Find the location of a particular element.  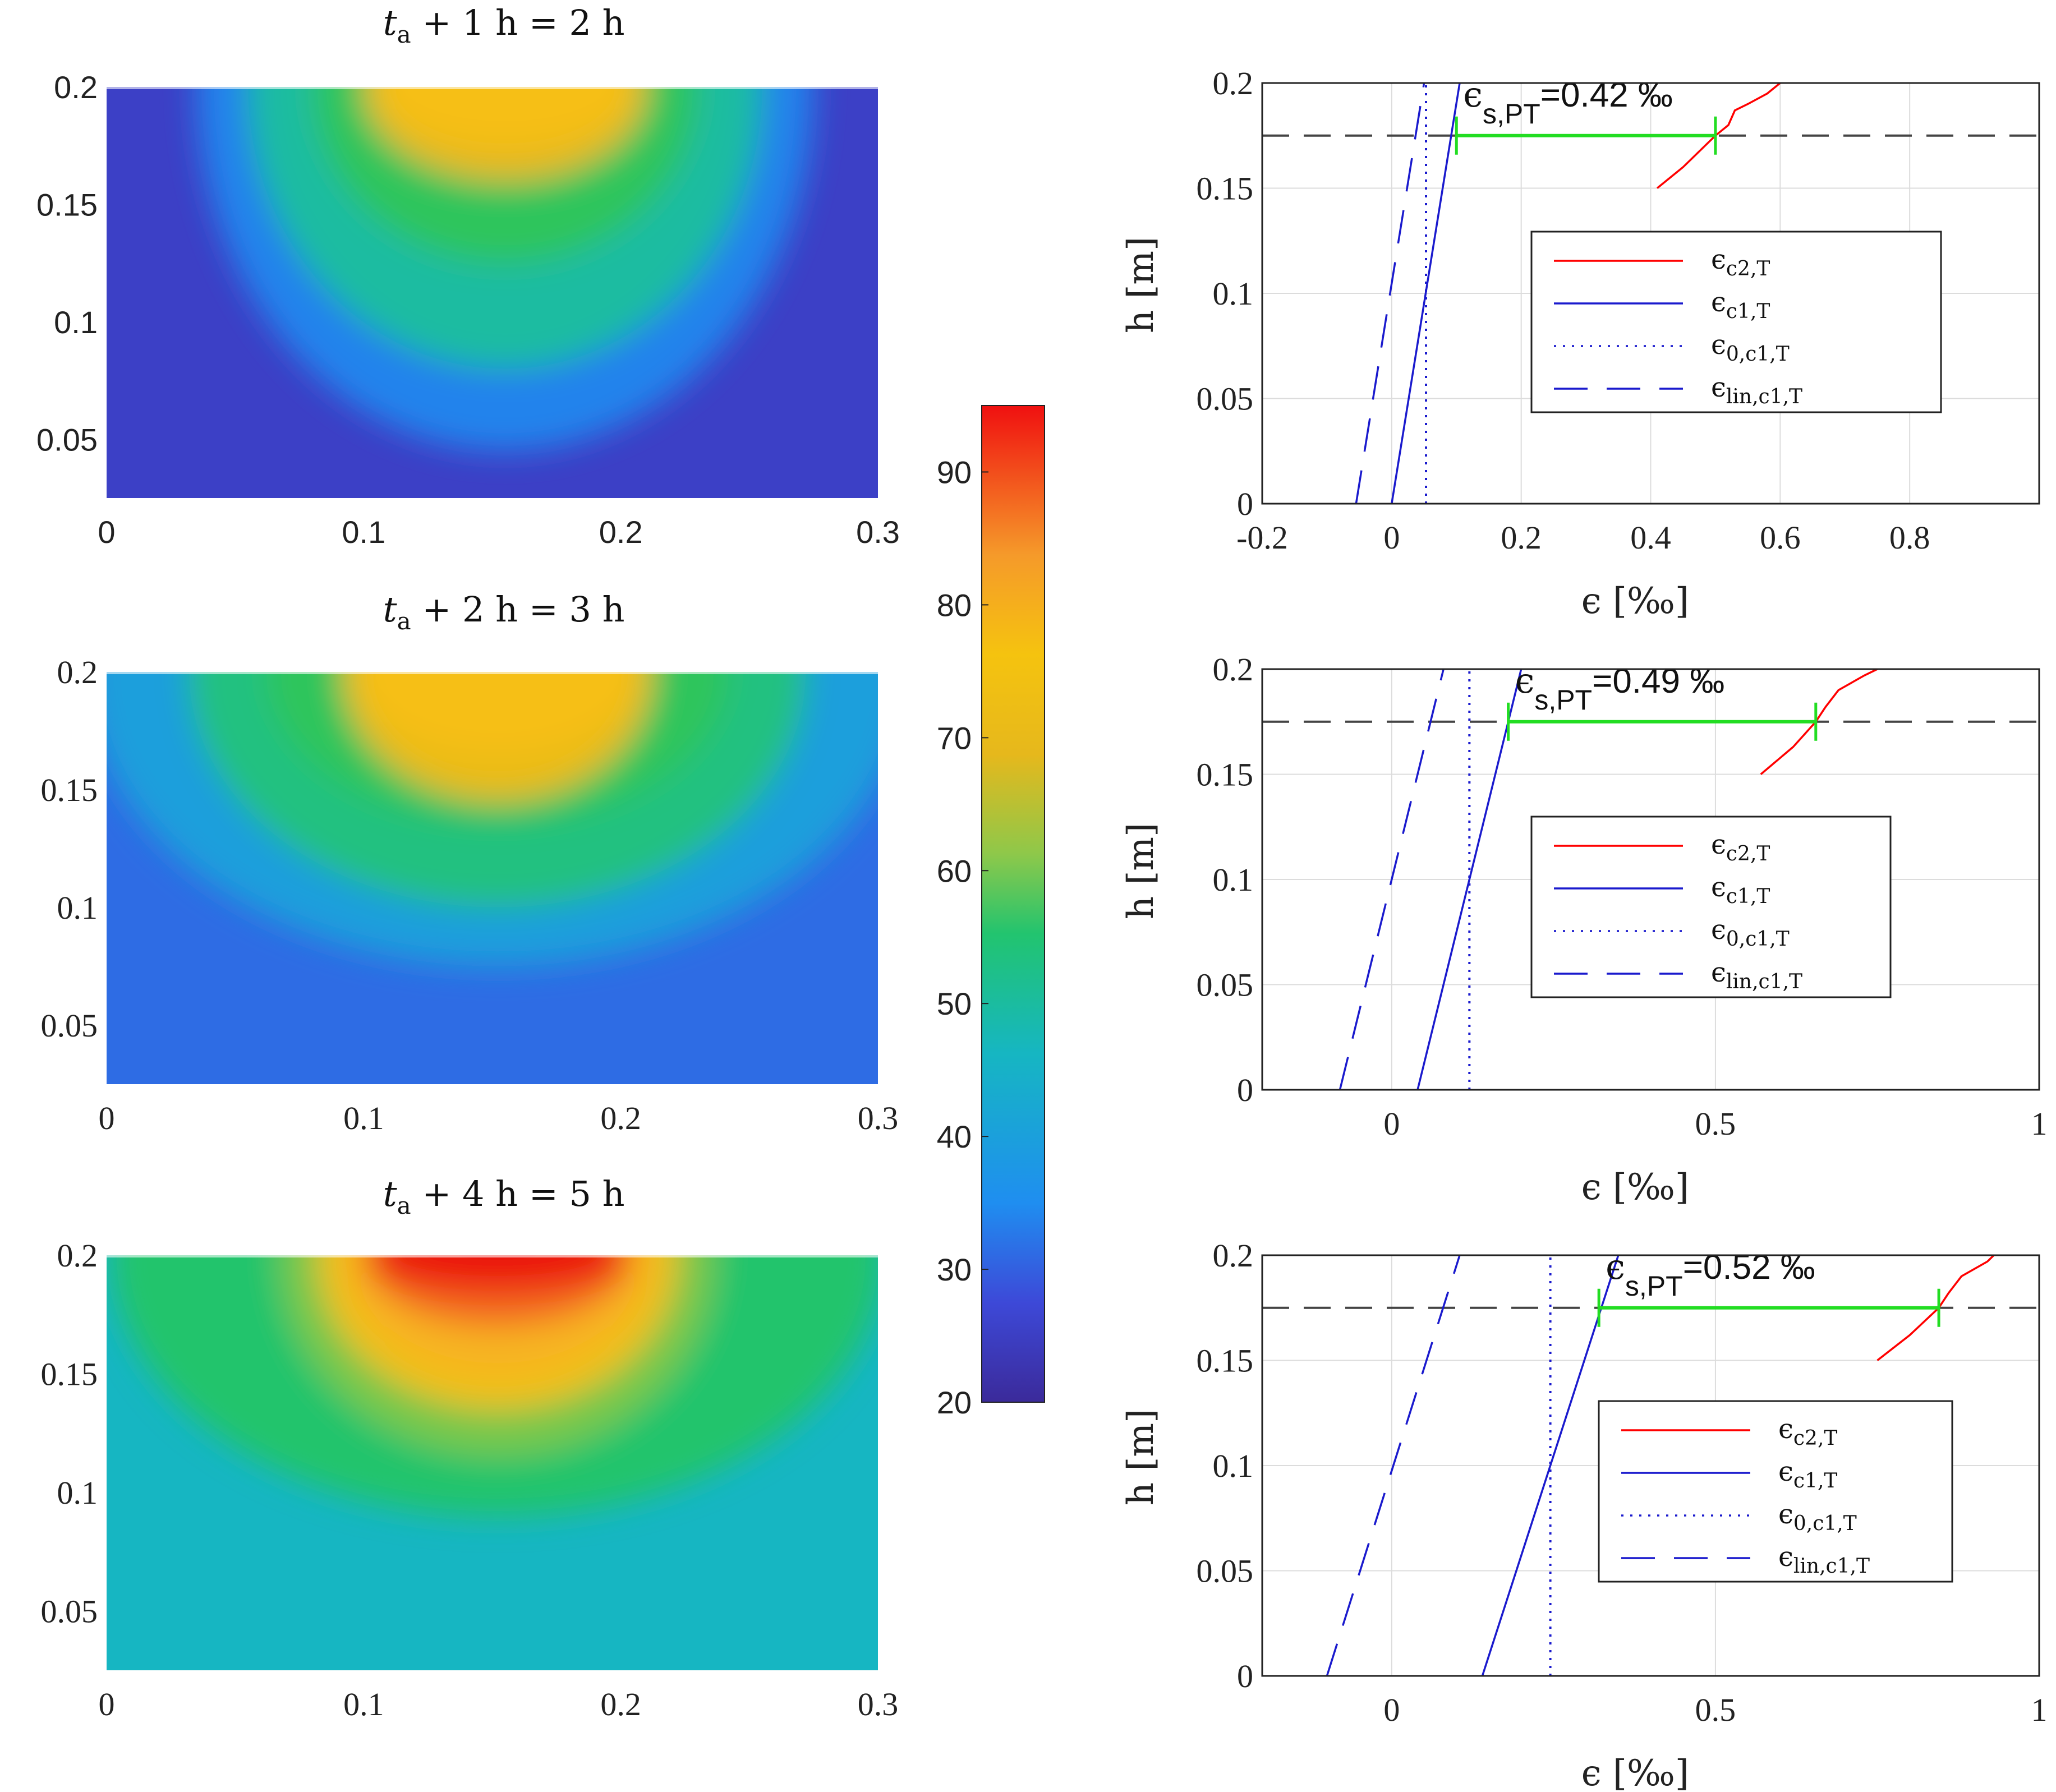

annotation-value: =0.42 ‰ is located at coordinates (1607, 95).